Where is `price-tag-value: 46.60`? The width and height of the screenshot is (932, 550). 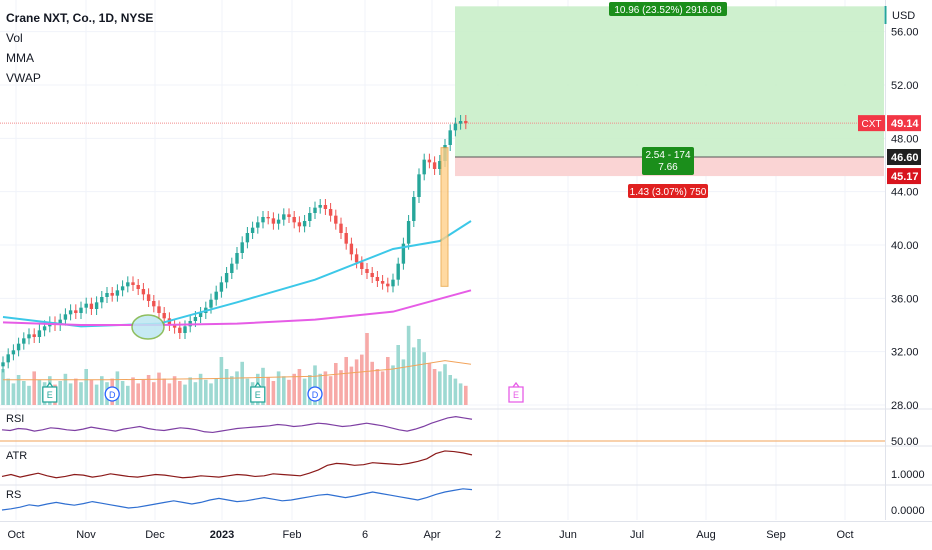
price-tag-value: 46.60 is located at coordinates (905, 158).